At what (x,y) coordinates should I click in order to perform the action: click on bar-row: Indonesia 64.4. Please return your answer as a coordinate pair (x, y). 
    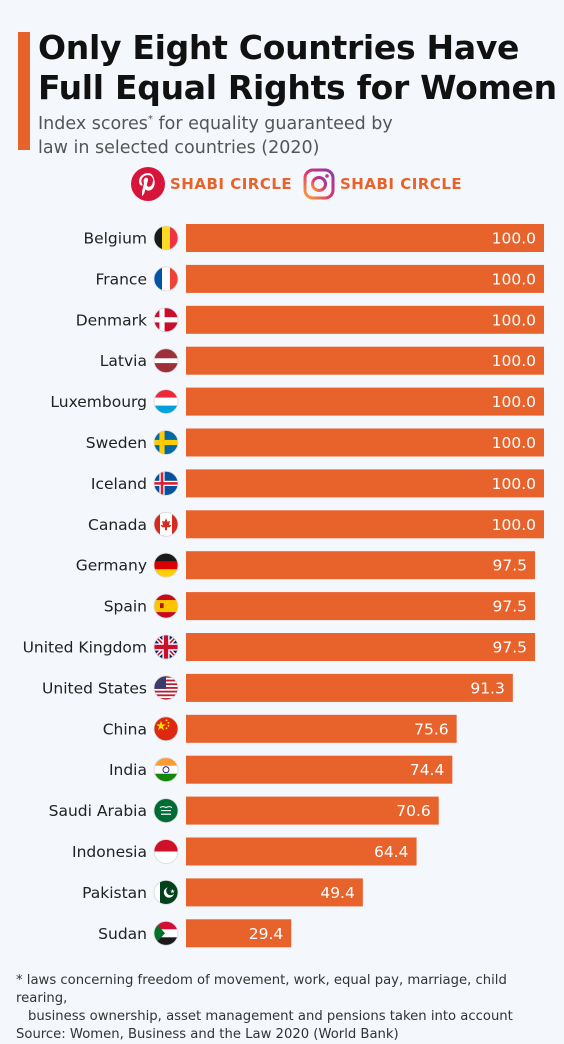
    Looking at the image, I should click on (244, 851).